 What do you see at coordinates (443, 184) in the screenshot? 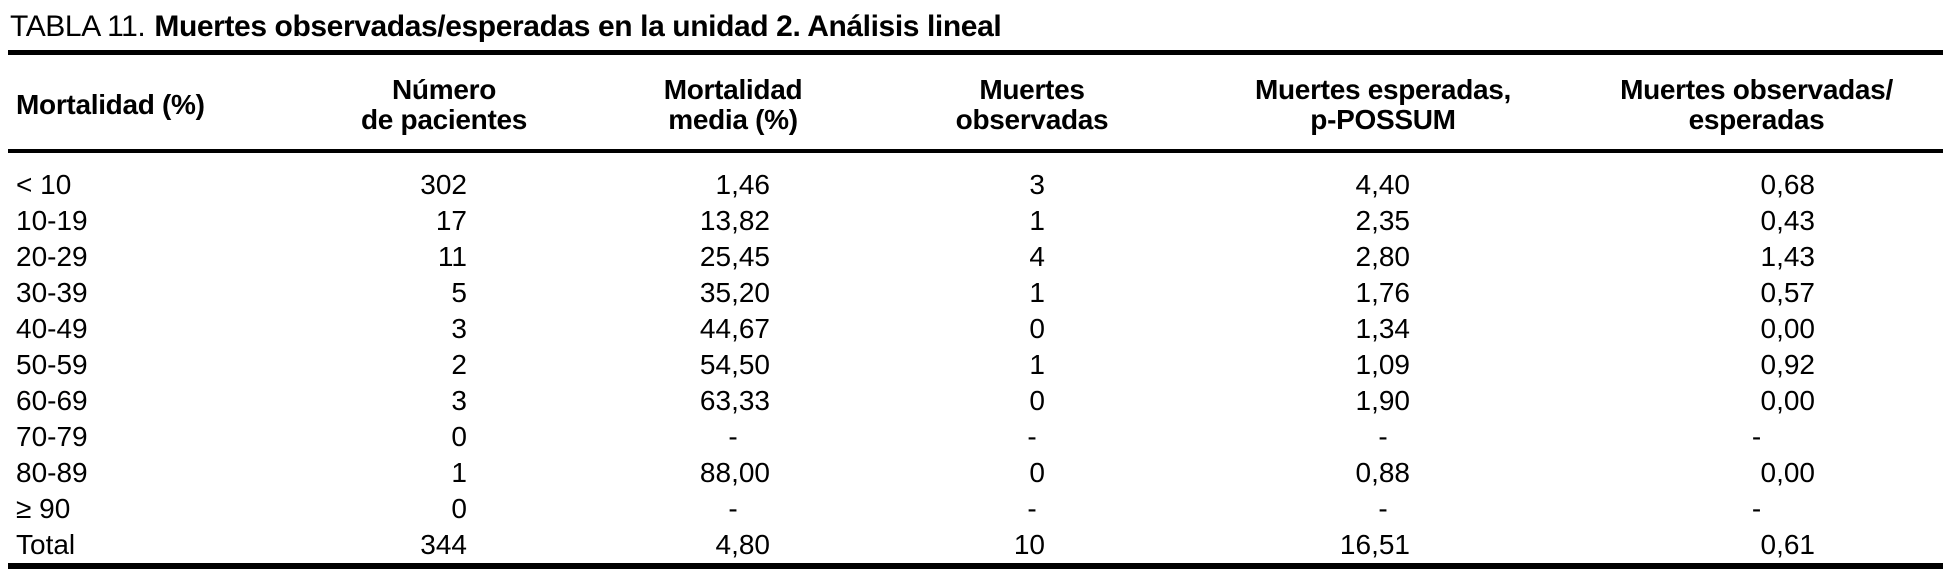
I see `cell-numero-pacientes: 302` at bounding box center [443, 184].